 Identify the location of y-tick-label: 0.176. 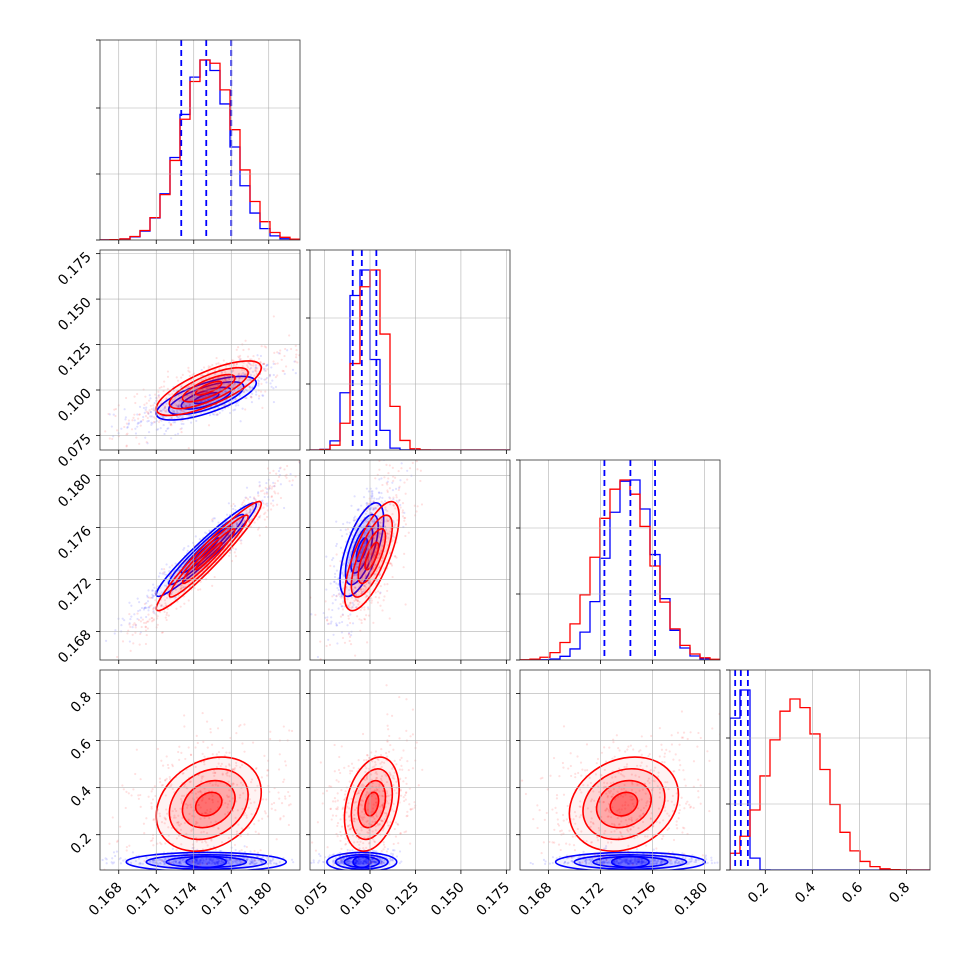
(75, 543).